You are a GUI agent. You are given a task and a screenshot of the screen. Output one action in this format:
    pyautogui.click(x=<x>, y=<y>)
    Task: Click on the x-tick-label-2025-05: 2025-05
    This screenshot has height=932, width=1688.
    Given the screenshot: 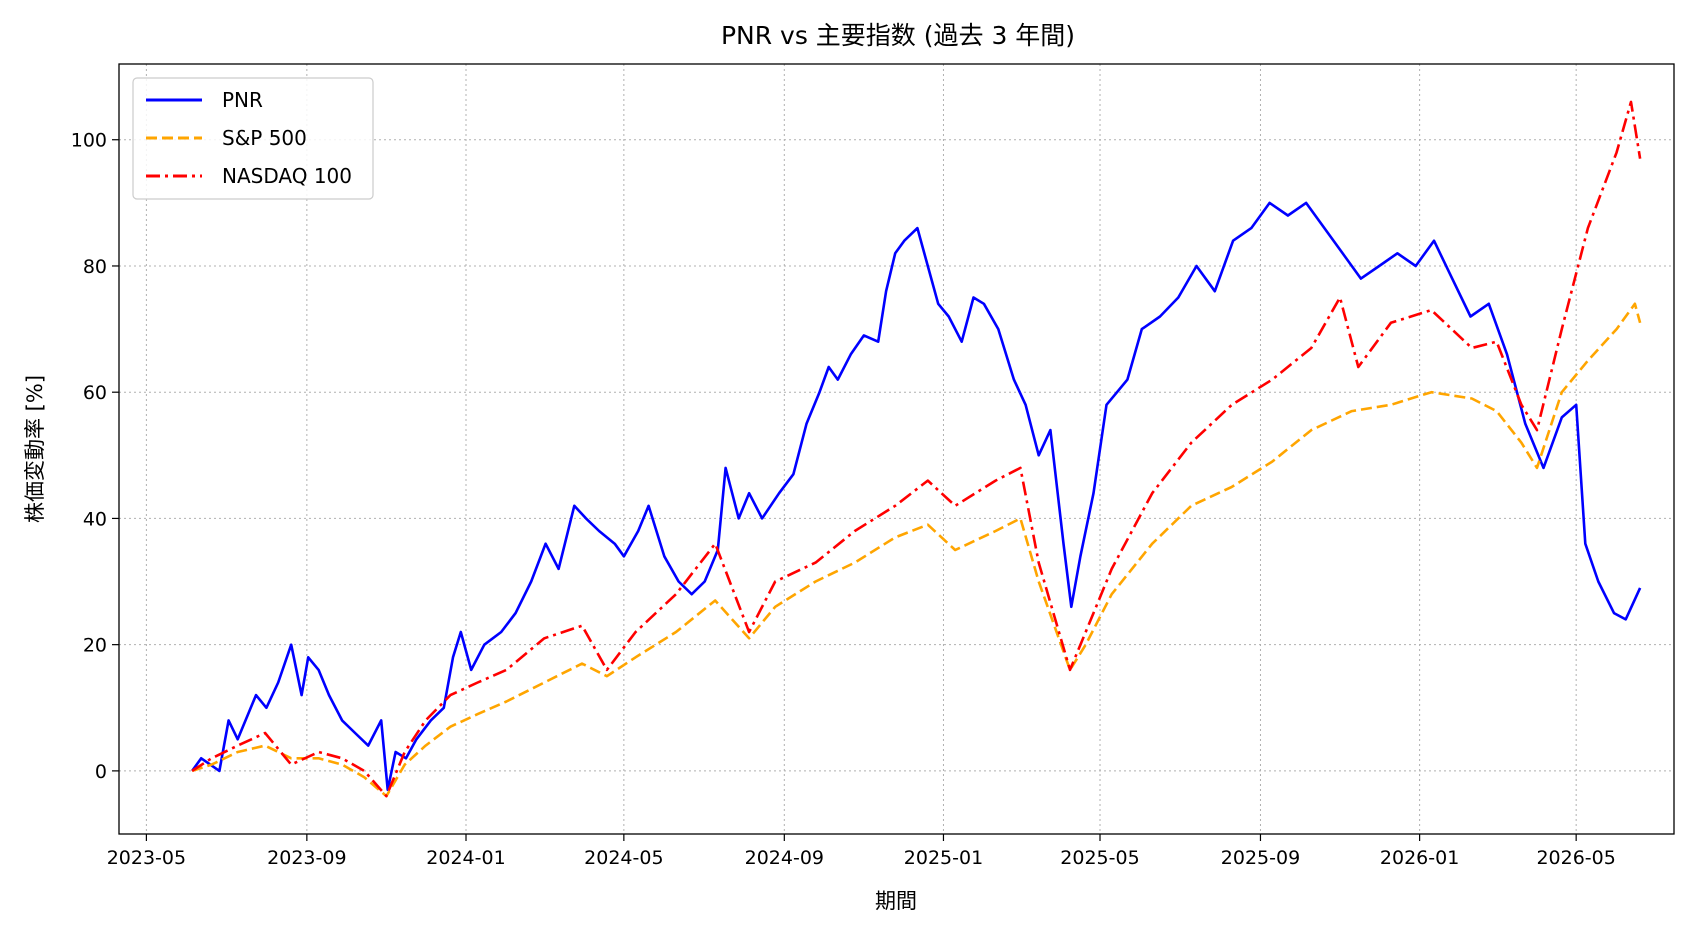 What is the action you would take?
    pyautogui.click(x=1099, y=858)
    